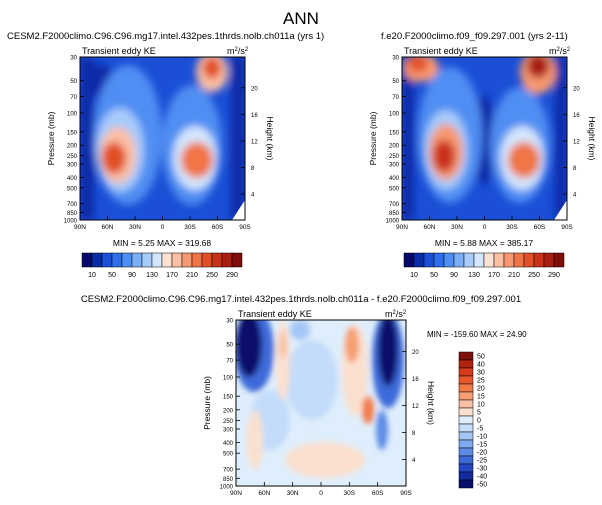 This screenshot has height=505, width=602. Describe the element at coordinates (482, 437) in the screenshot. I see `colorbar-label: -10` at that location.